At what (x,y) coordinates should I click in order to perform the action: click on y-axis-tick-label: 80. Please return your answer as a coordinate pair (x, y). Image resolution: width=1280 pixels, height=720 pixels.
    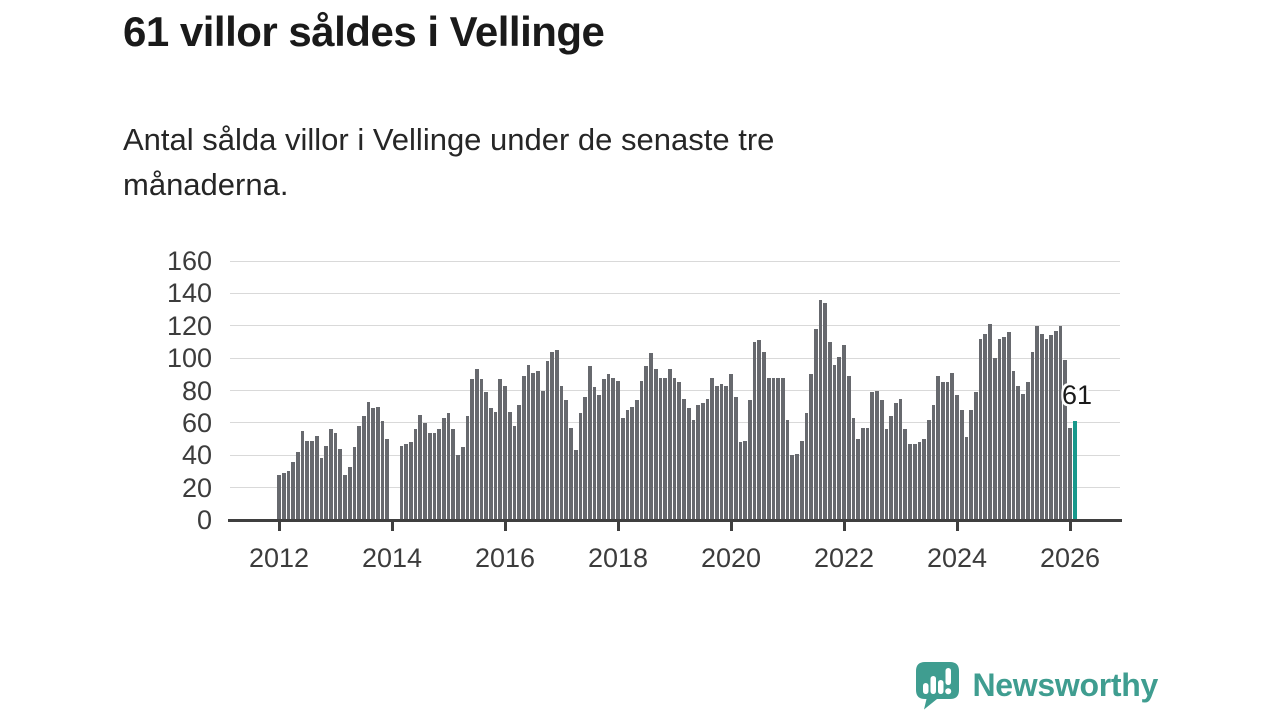
    Looking at the image, I should click on (196, 390).